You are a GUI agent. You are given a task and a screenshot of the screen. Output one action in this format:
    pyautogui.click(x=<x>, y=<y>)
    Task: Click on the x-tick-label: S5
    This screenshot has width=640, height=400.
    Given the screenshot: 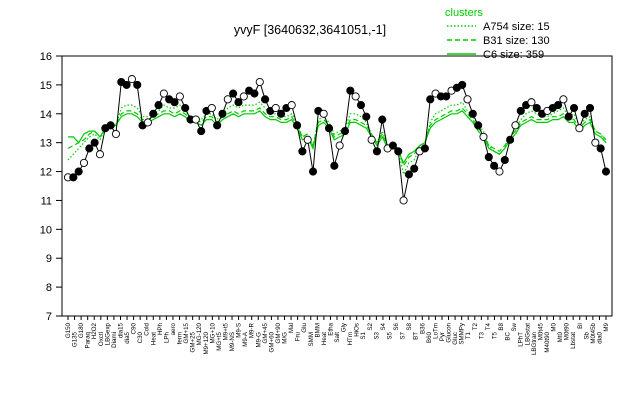 What is the action you would take?
    pyautogui.click(x=389, y=335)
    